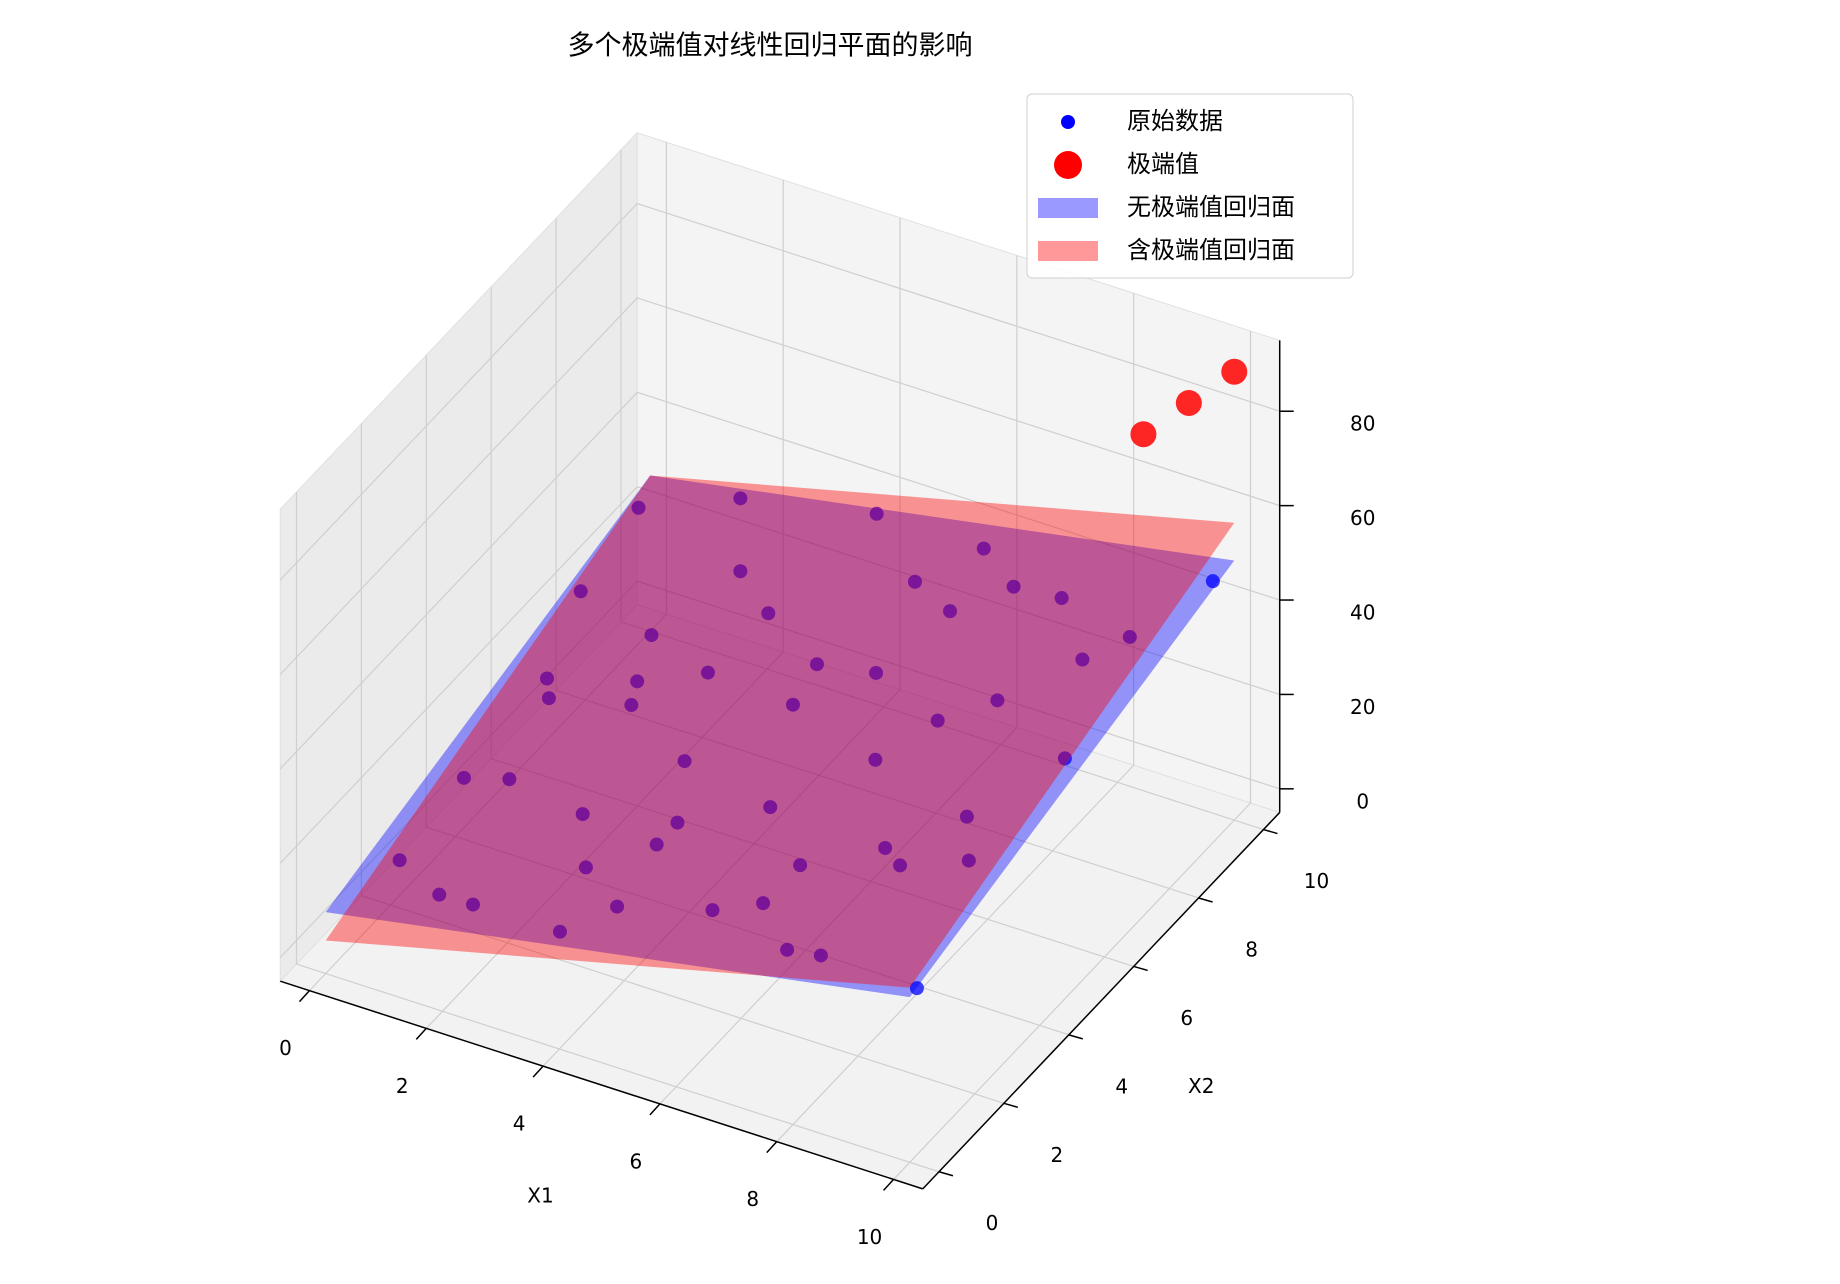 The image size is (1840, 1284). What do you see at coordinates (519, 1124) in the screenshot?
I see `x-tick-label: 4` at bounding box center [519, 1124].